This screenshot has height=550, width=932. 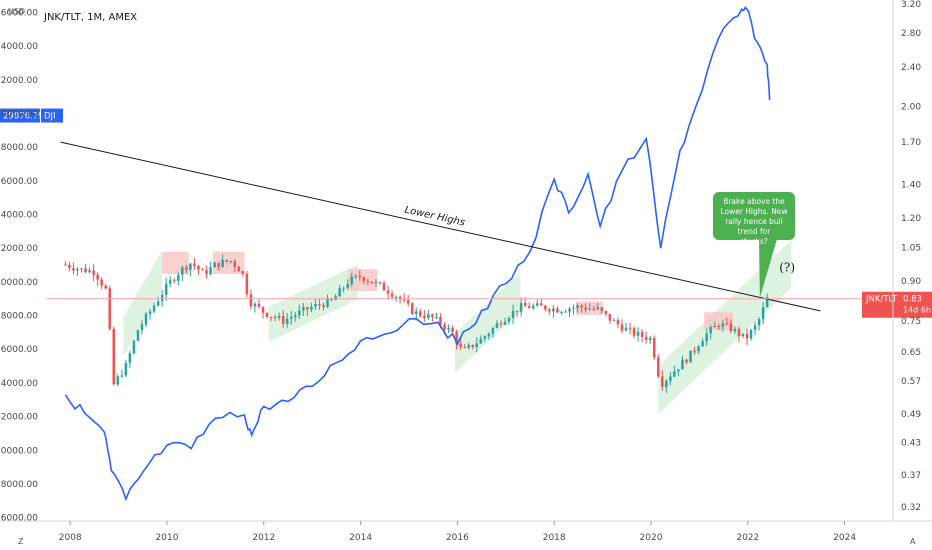 I want to click on dji-value-tag, so click(x=20, y=115).